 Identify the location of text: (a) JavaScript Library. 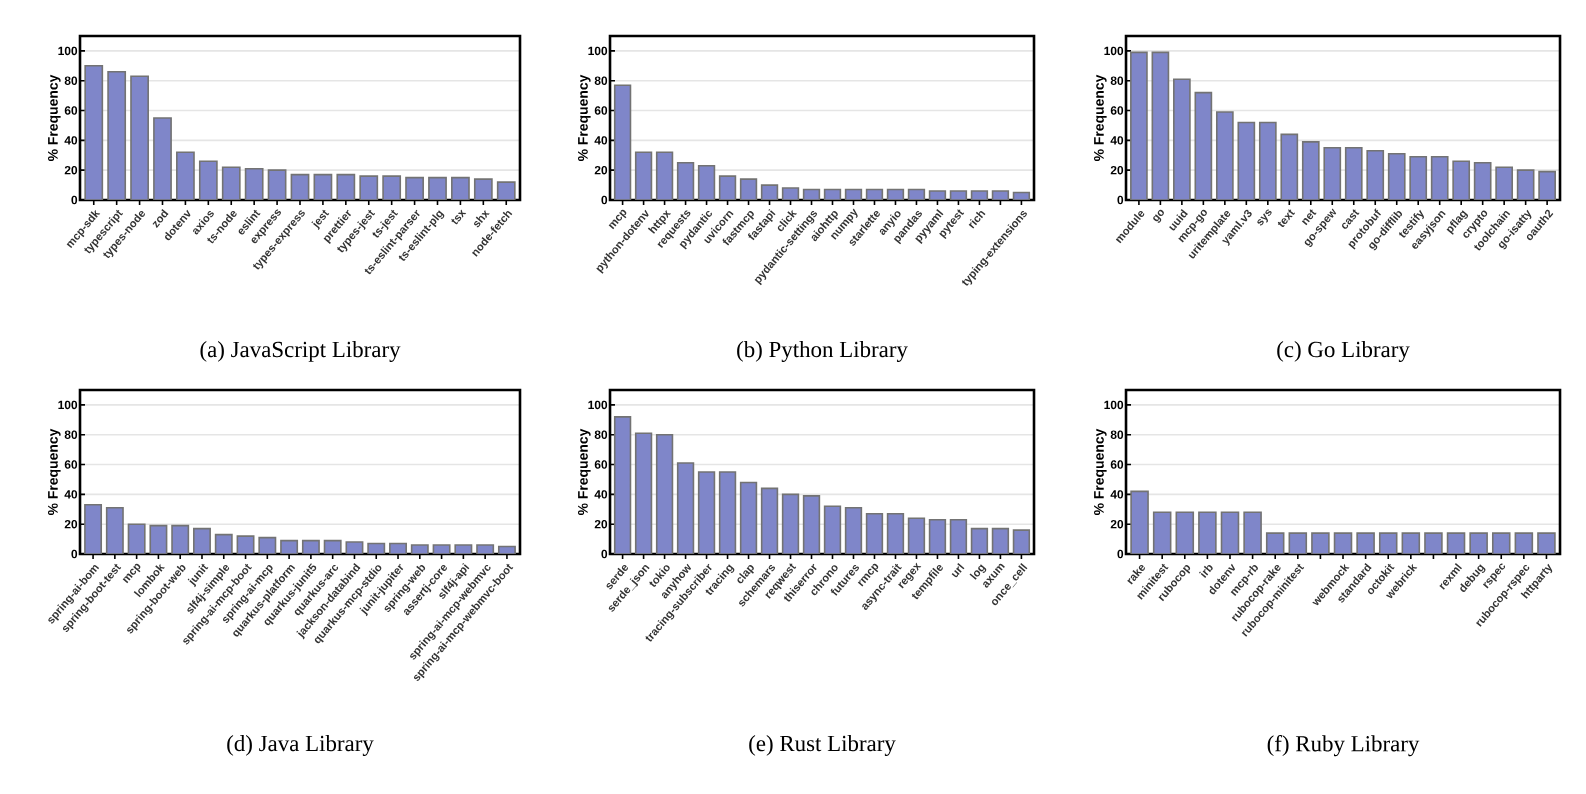
(300, 351).